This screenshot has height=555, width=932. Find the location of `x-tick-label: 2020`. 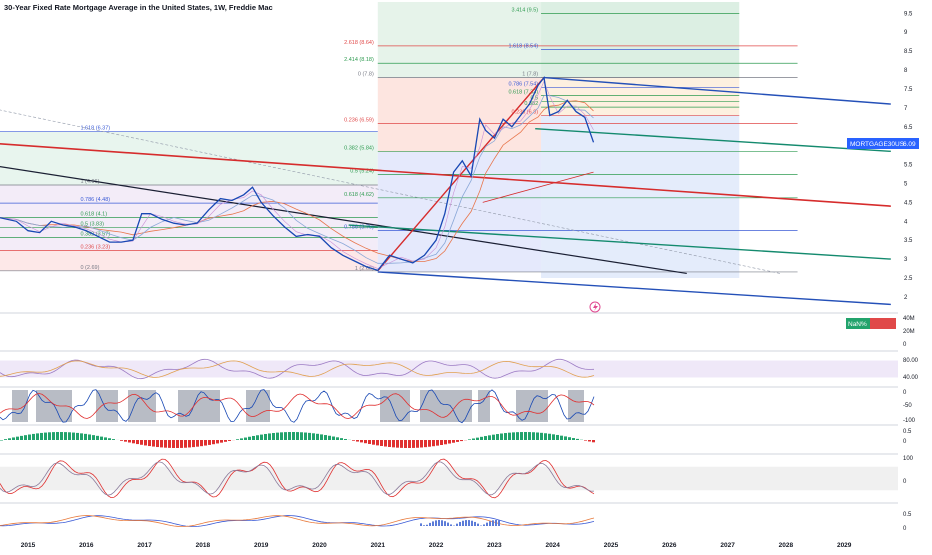

x-tick-label: 2020 is located at coordinates (319, 545).